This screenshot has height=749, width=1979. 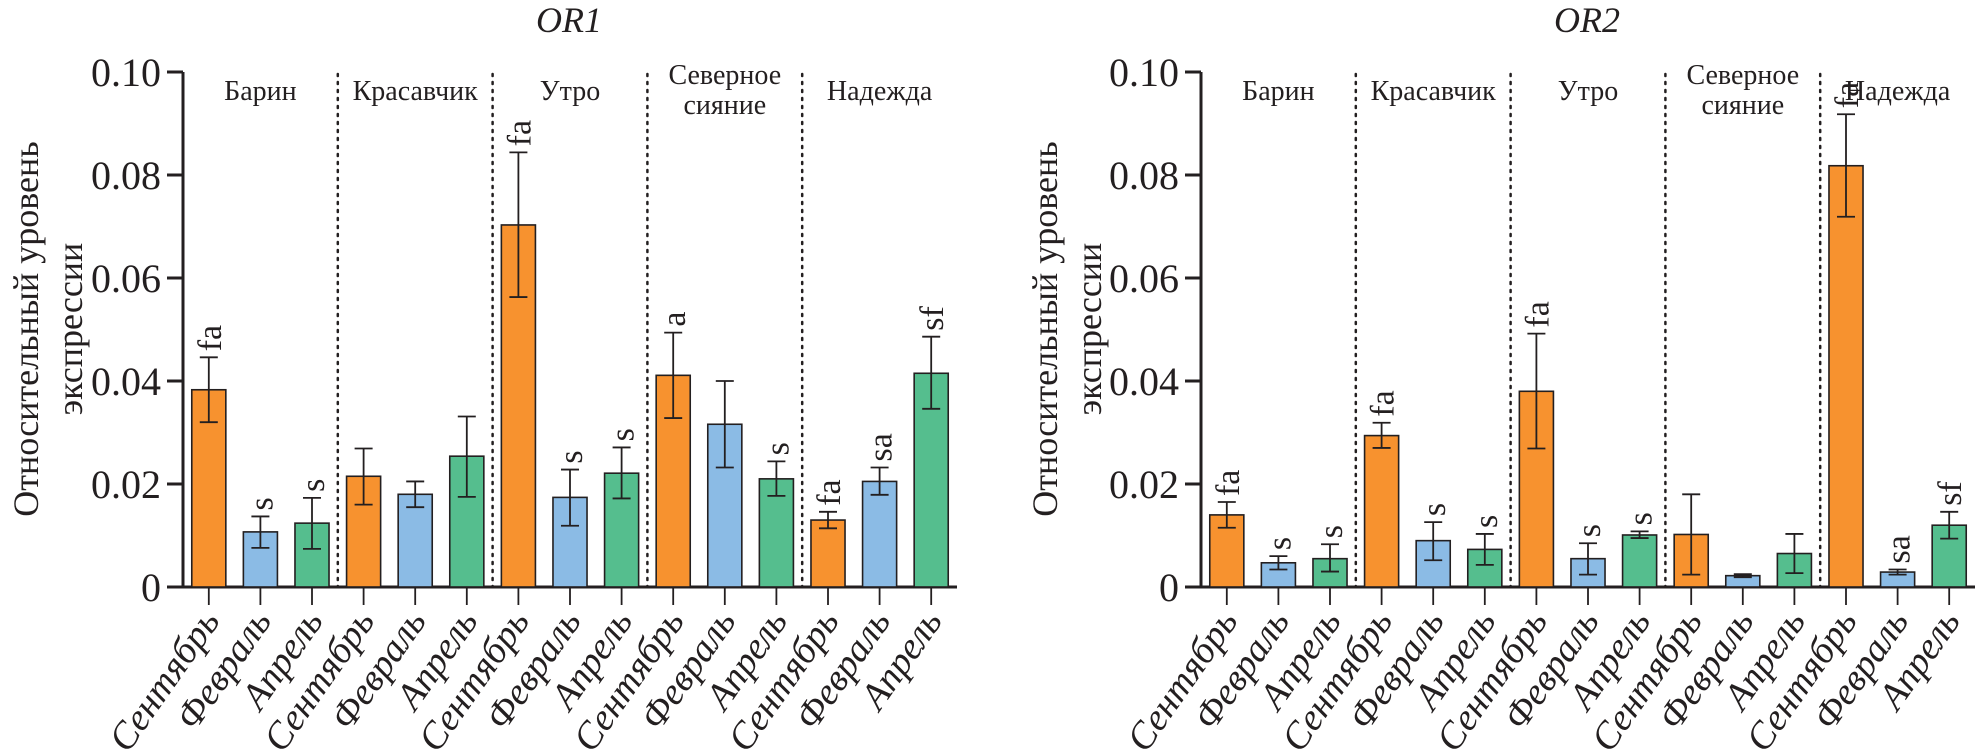 I want to click on y-axis-label-line2-or1: экспрессии, so click(x=70, y=329).